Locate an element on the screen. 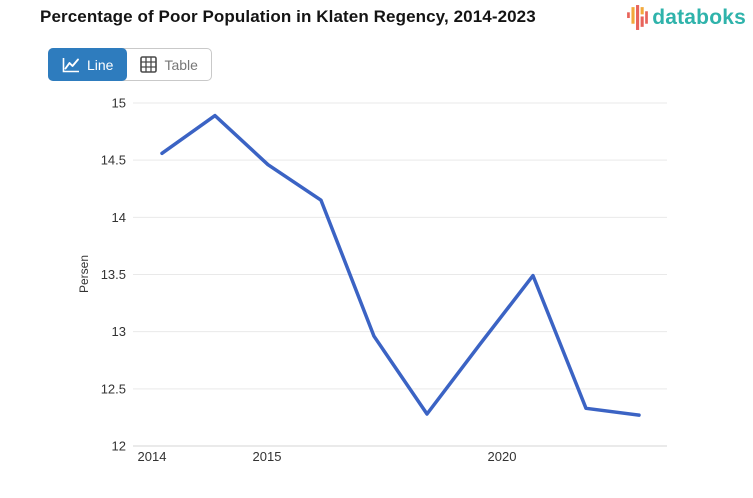  y-axis-tick-label: 14.5 is located at coordinates (113, 160).